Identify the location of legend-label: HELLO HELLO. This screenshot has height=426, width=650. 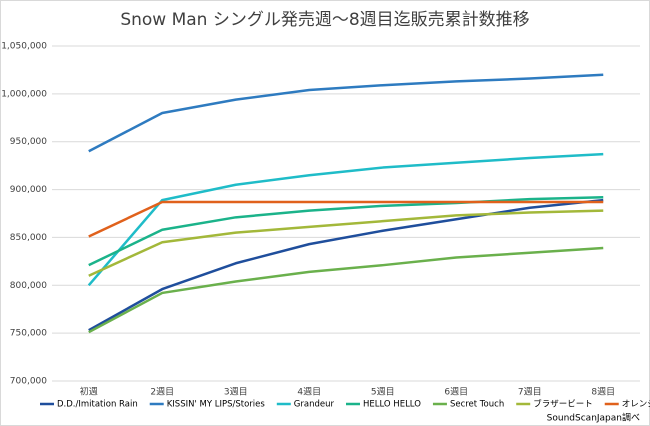
(392, 405).